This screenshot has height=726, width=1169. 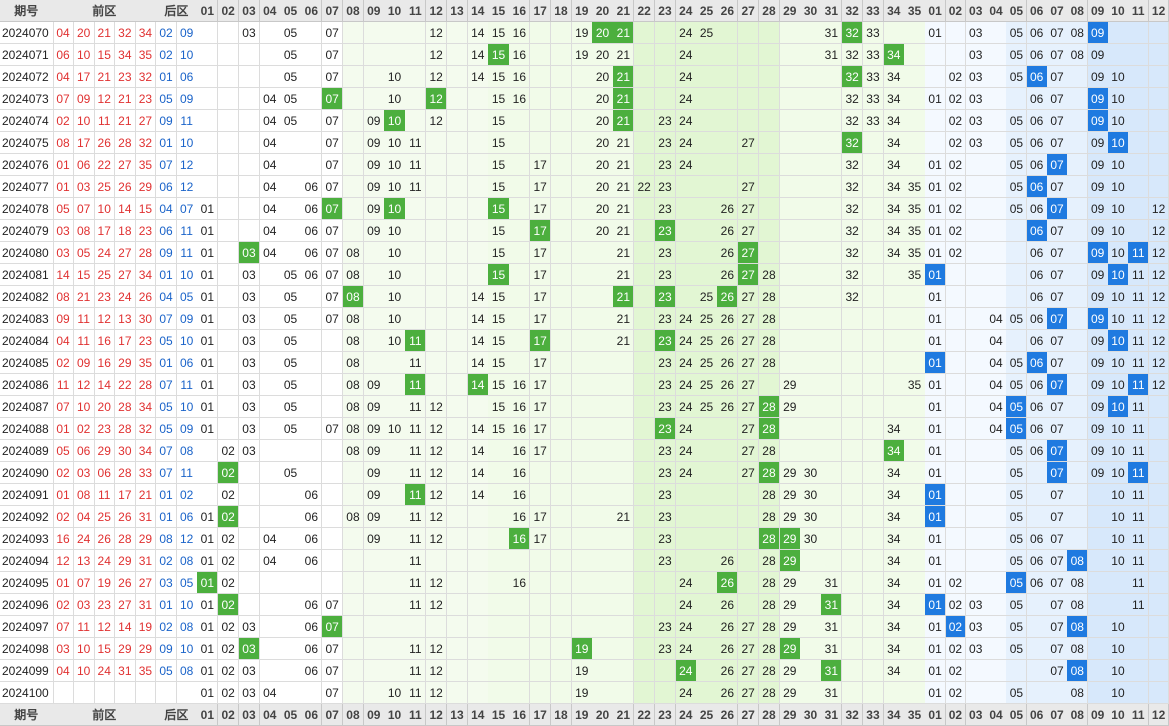 What do you see at coordinates (686, 99) in the screenshot?
I see `front-zone-cell: 24` at bounding box center [686, 99].